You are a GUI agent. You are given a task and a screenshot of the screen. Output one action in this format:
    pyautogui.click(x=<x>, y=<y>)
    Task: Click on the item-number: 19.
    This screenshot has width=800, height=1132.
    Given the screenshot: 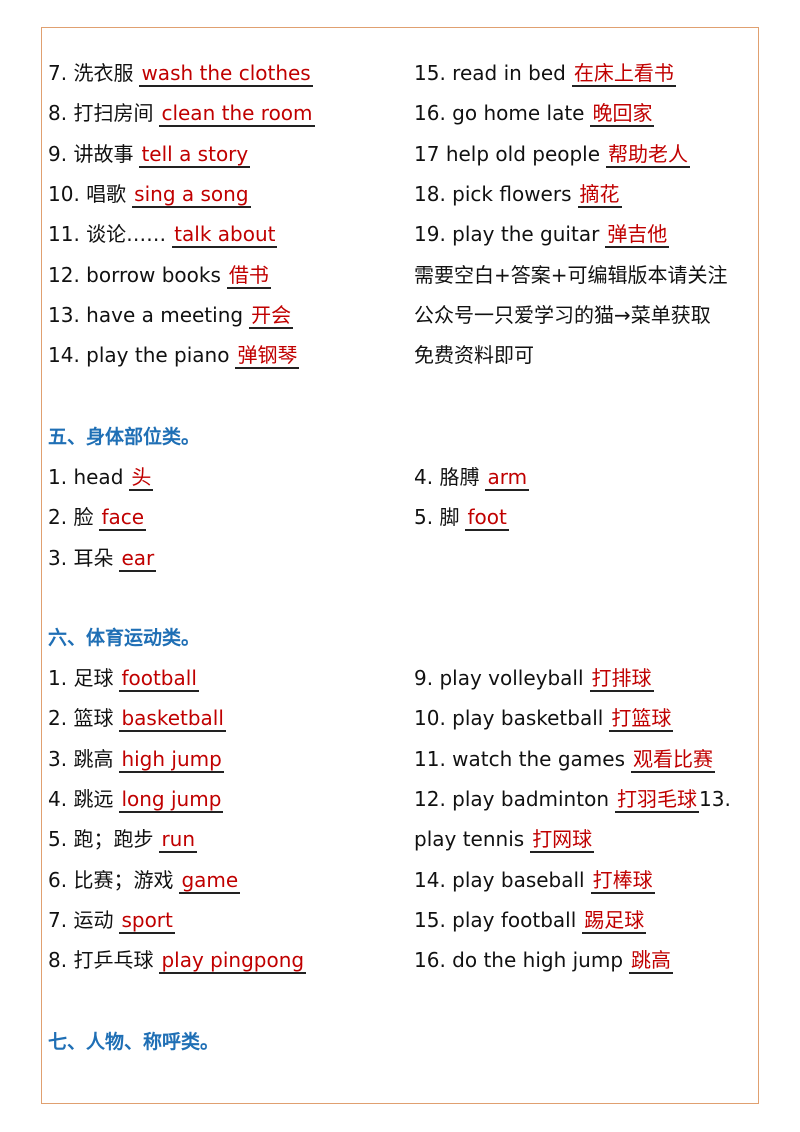 What is the action you would take?
    pyautogui.click(x=433, y=234)
    